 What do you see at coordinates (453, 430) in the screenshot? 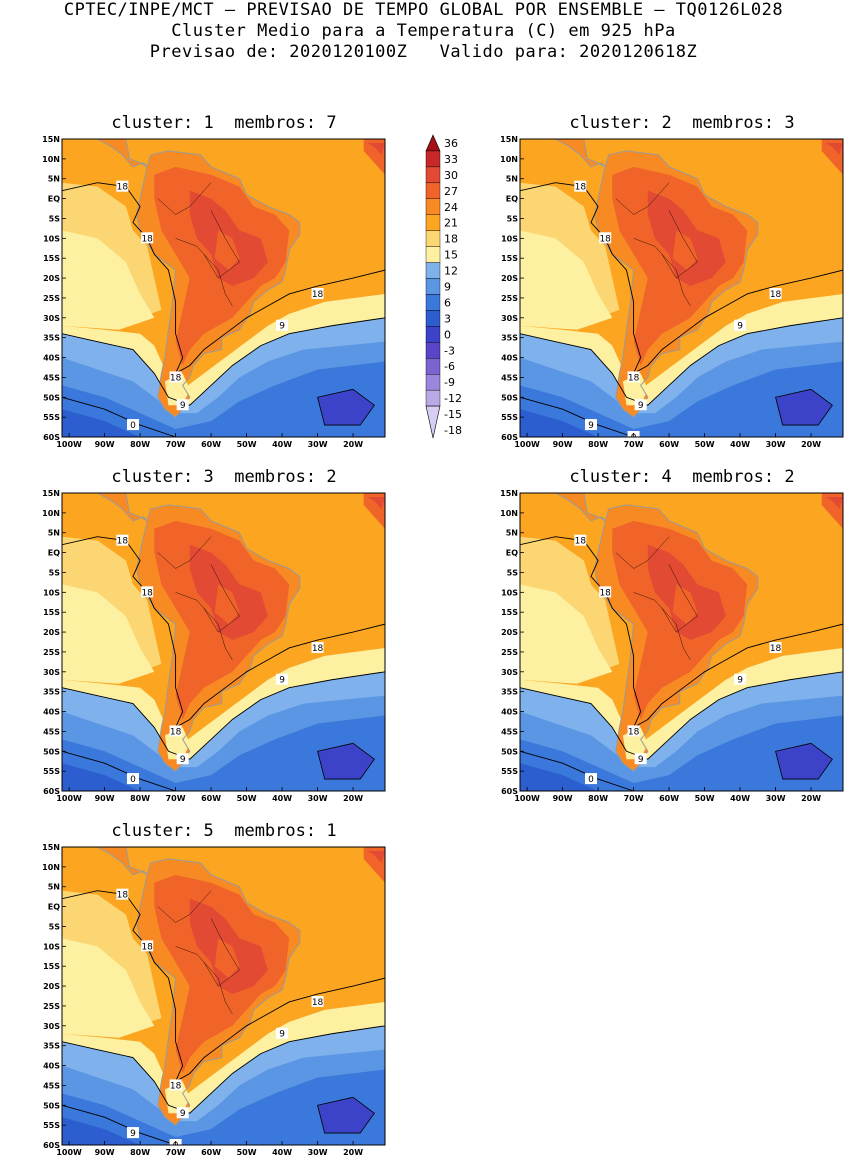
I see `colorbar-label: -18` at bounding box center [453, 430].